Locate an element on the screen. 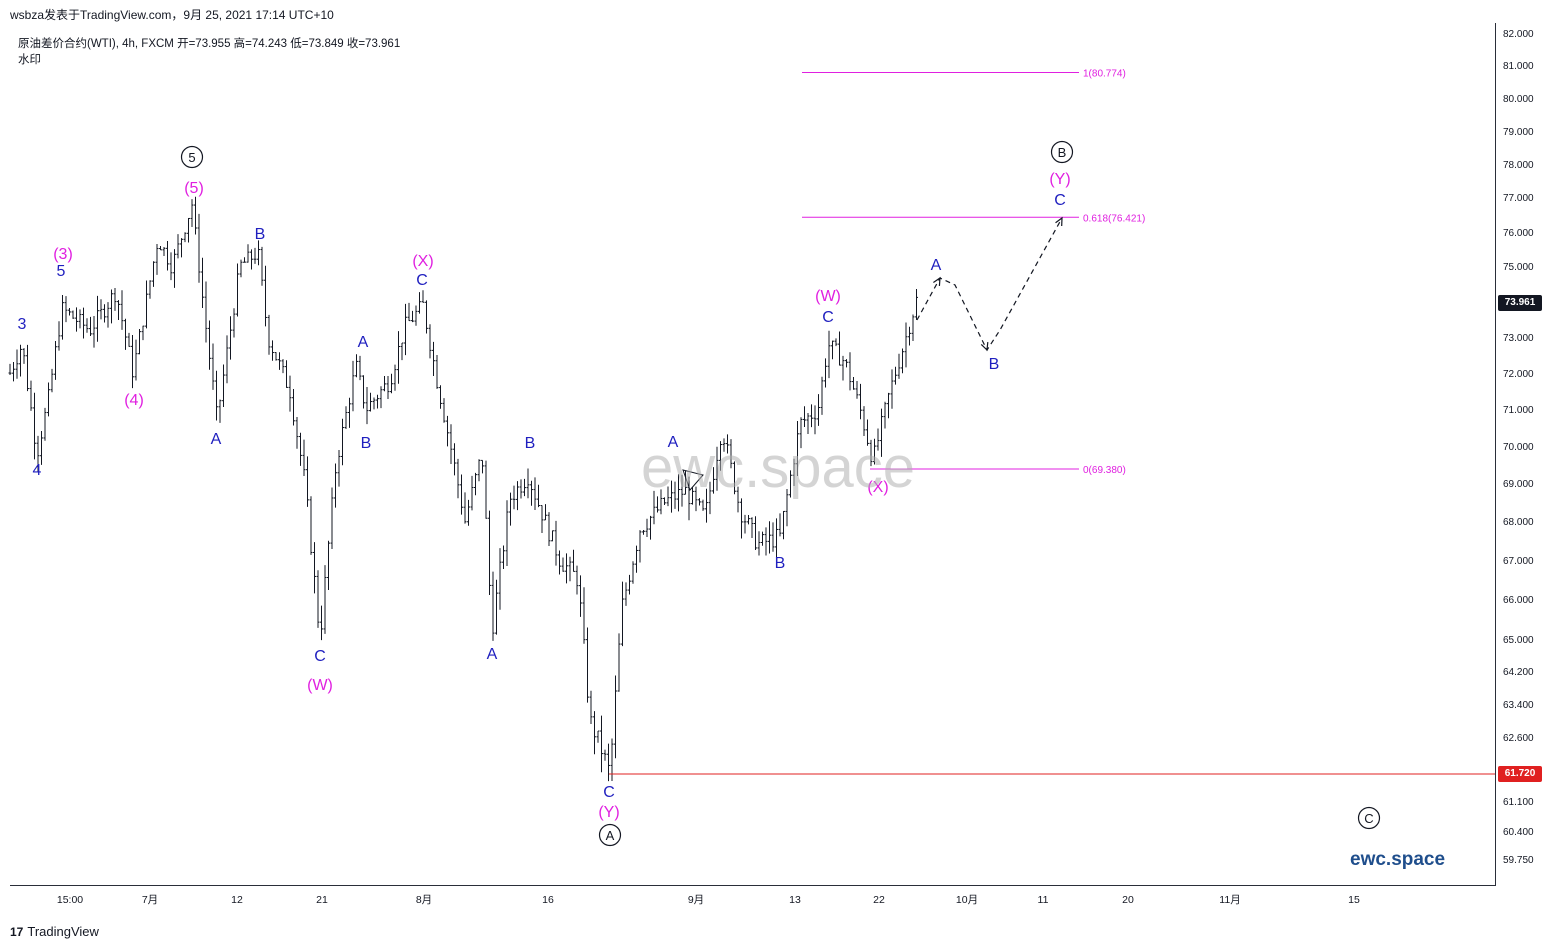  footer-logo-text: TradingView is located at coordinates (63, 931).